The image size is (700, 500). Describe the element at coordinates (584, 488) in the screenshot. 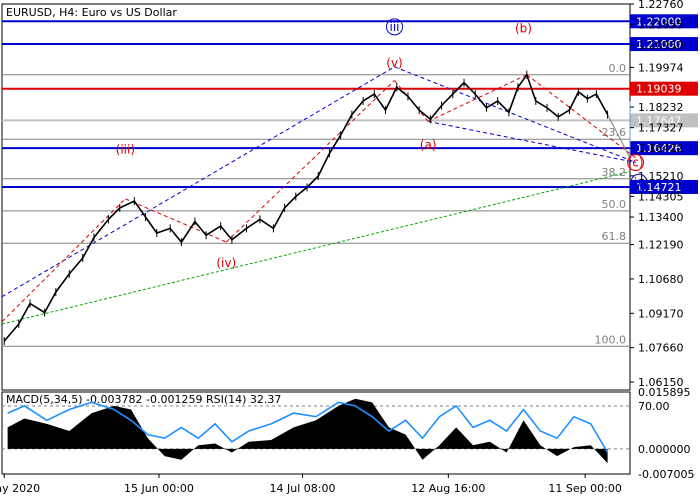

I see `x-tick-label: 11 Sep 00:00` at that location.